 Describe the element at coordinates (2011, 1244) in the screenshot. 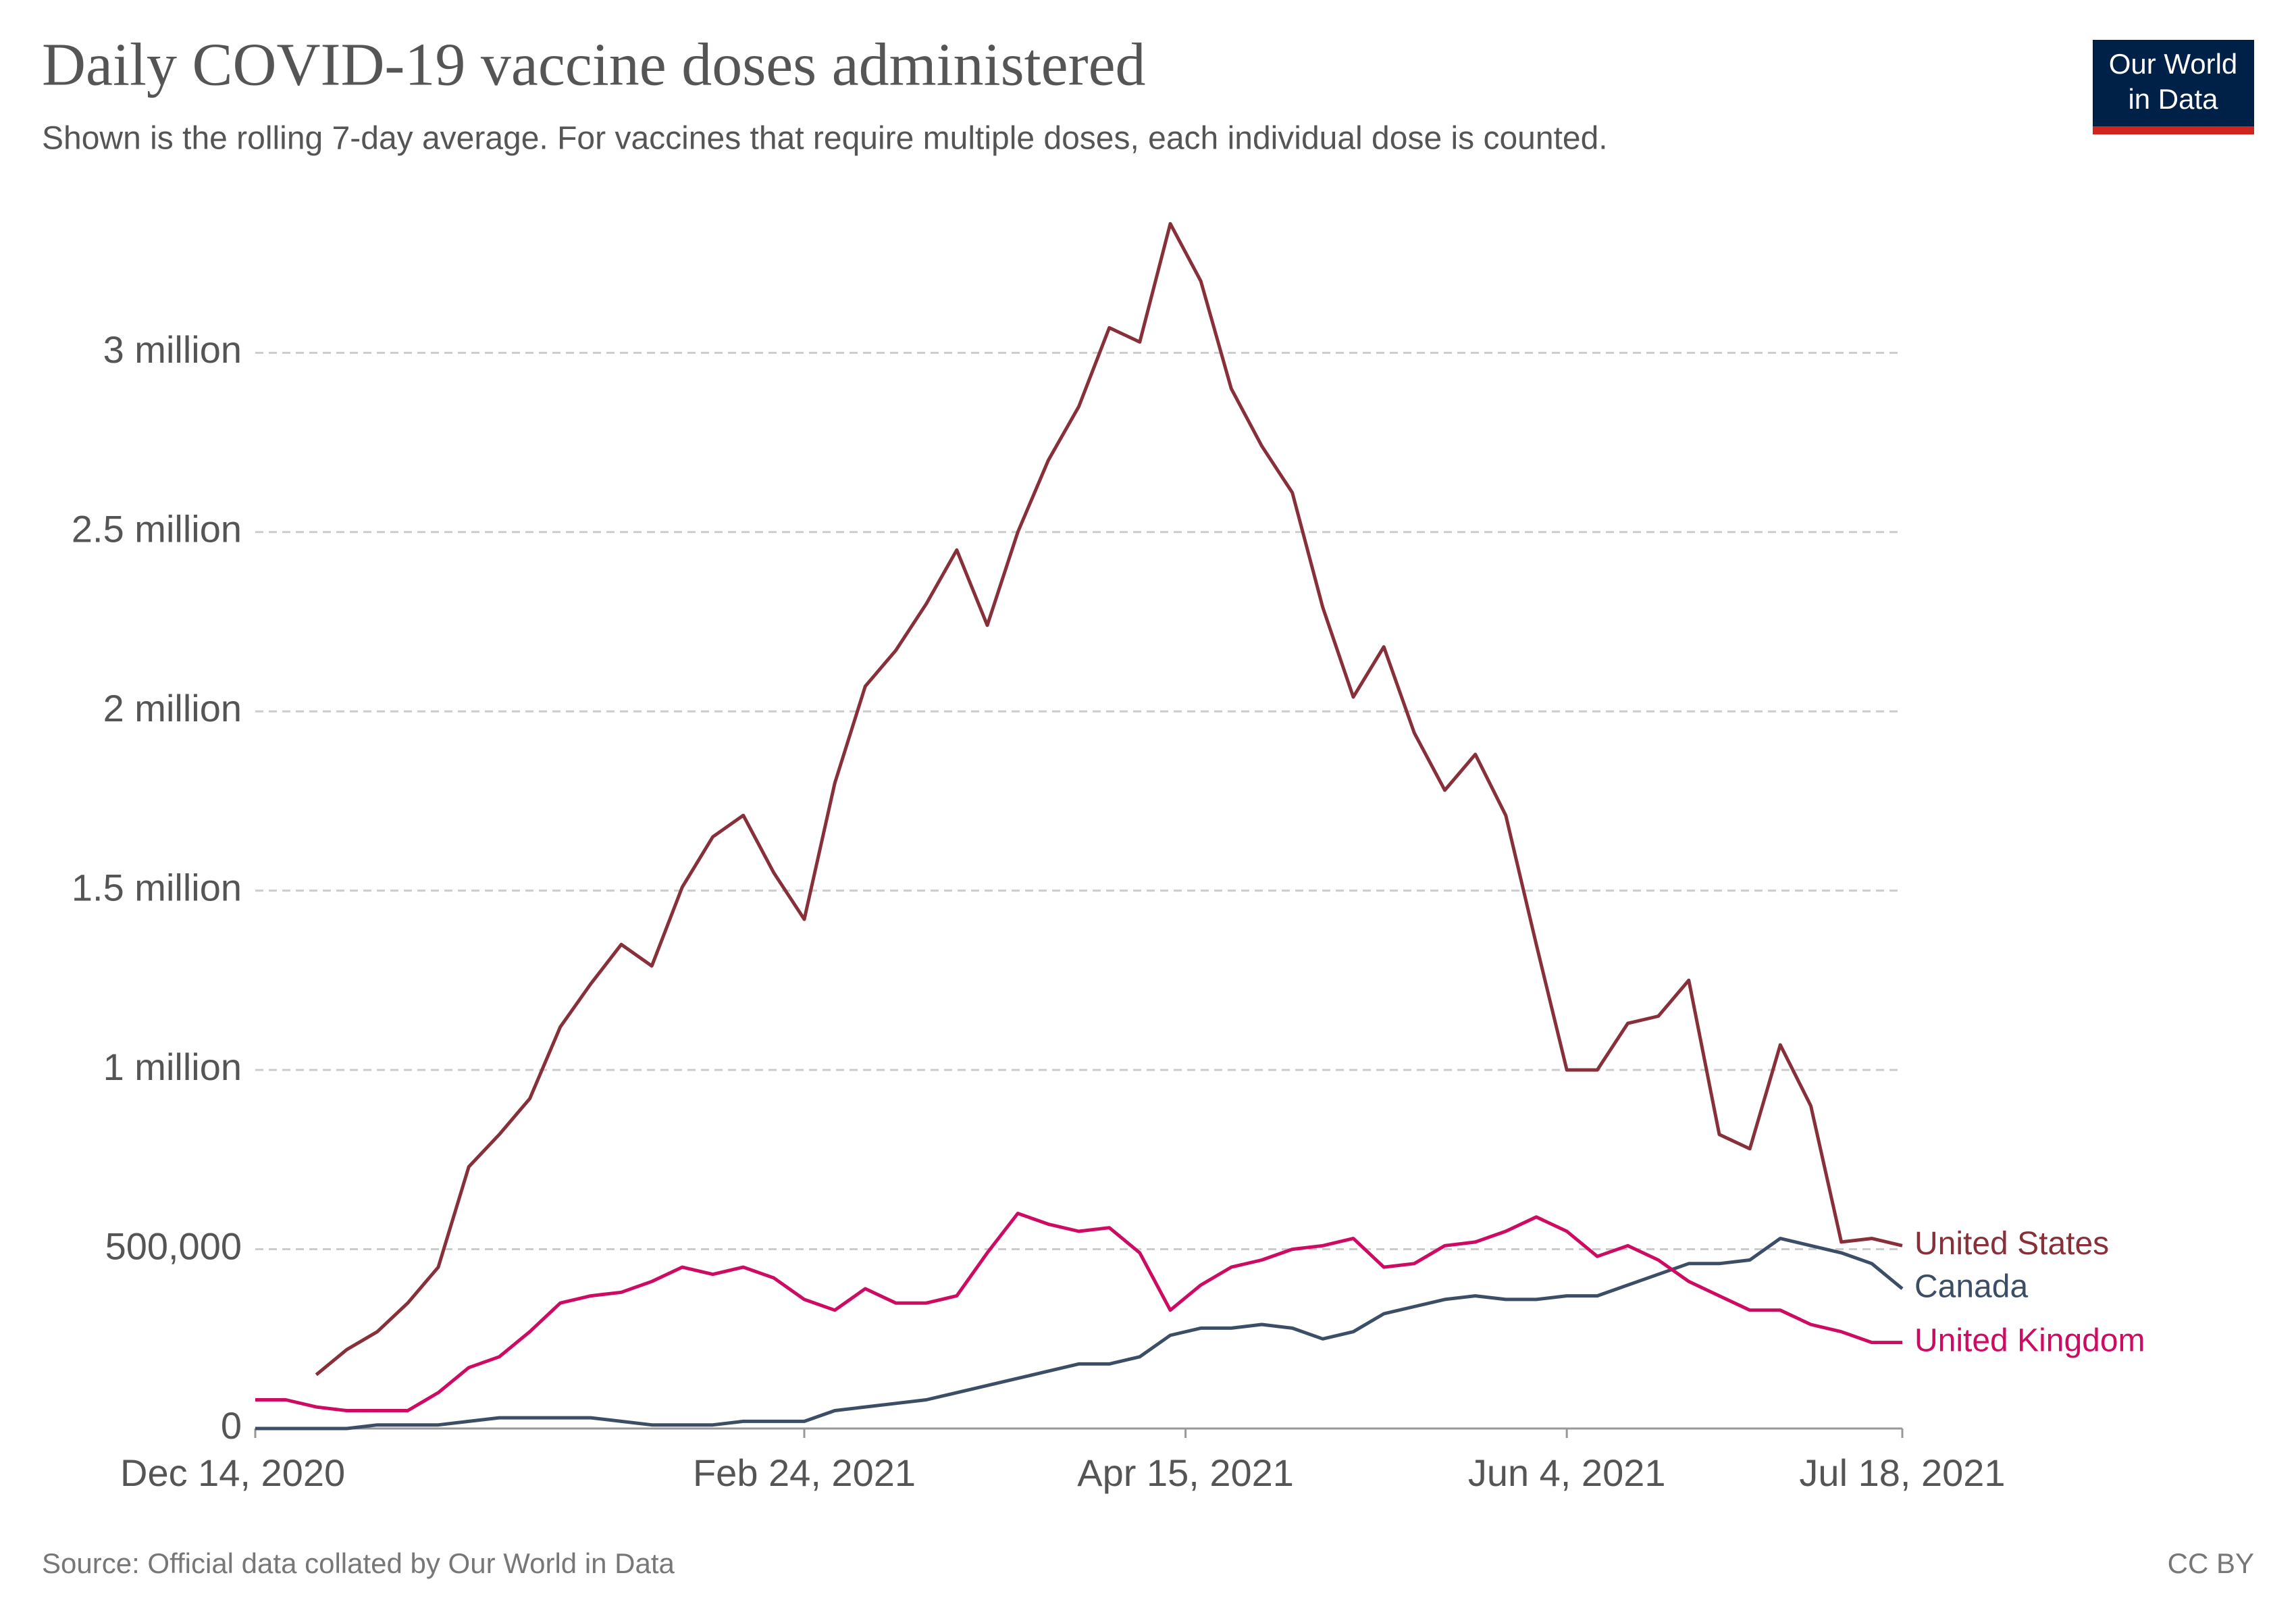

I see `series-label: United States` at that location.